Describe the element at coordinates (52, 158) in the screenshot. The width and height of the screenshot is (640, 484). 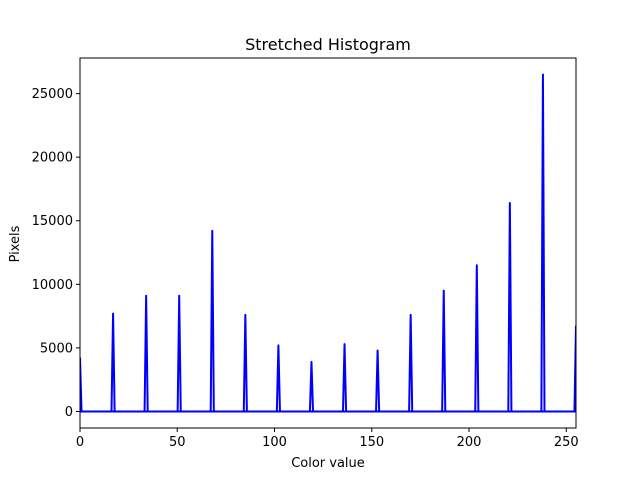
I see `y-tick-label: 20000` at that location.